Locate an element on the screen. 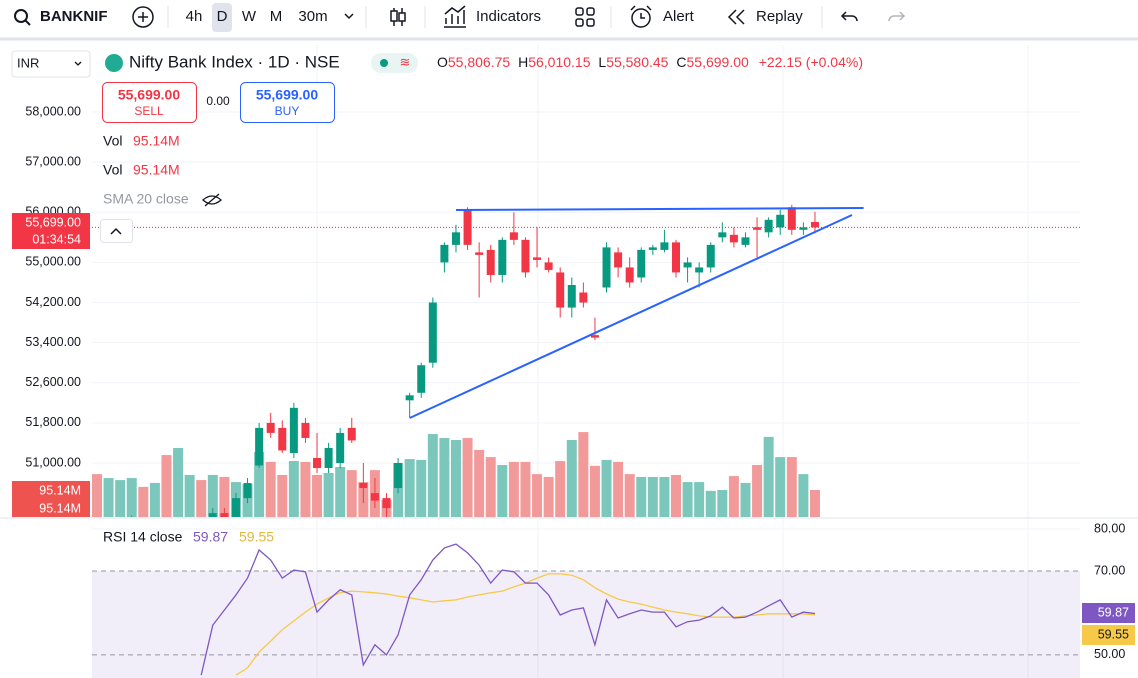 The height and width of the screenshot is (678, 1138). indicator-name: SMA 20 close is located at coordinates (146, 199).